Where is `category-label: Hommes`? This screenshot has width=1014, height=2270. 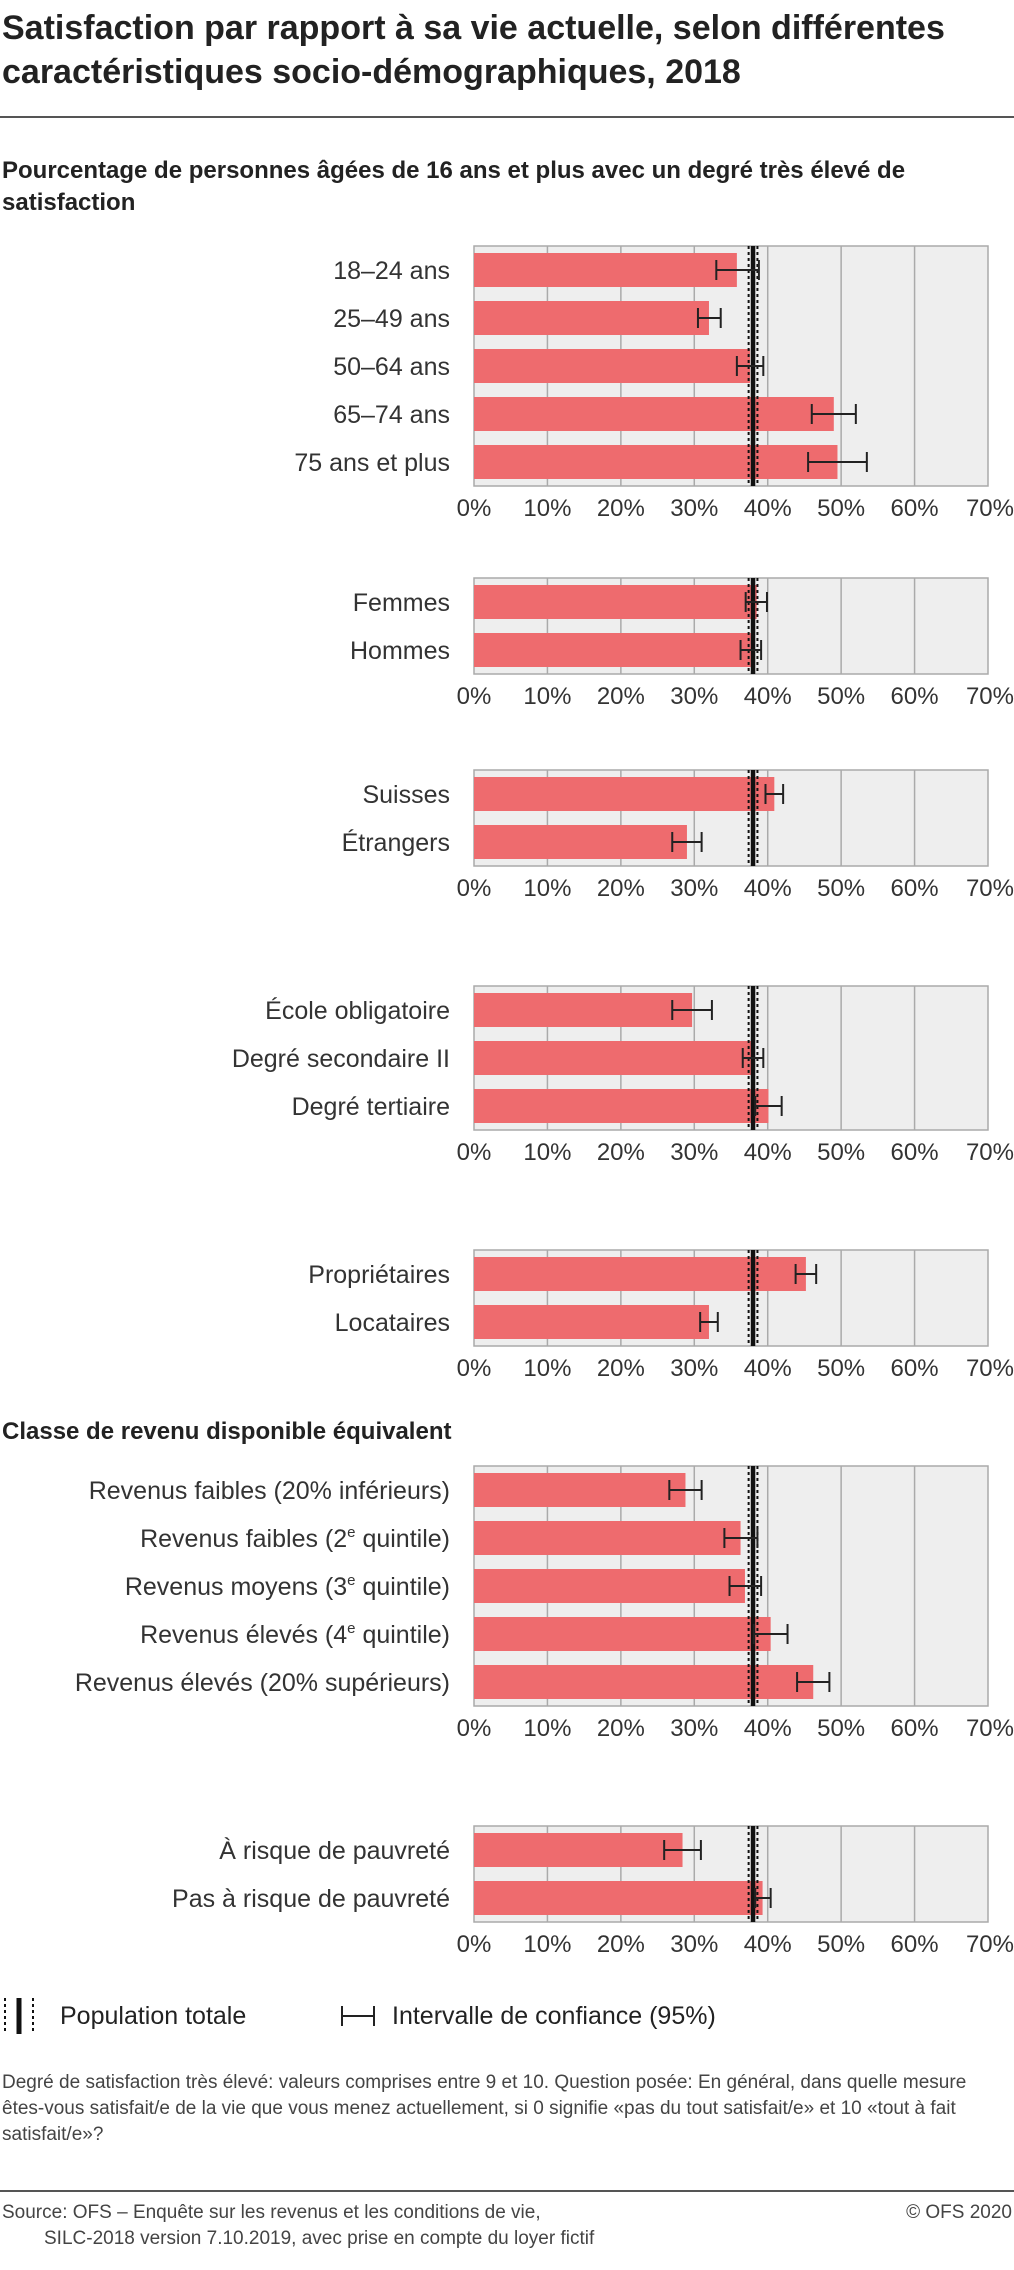
category-label: Hommes is located at coordinates (400, 651).